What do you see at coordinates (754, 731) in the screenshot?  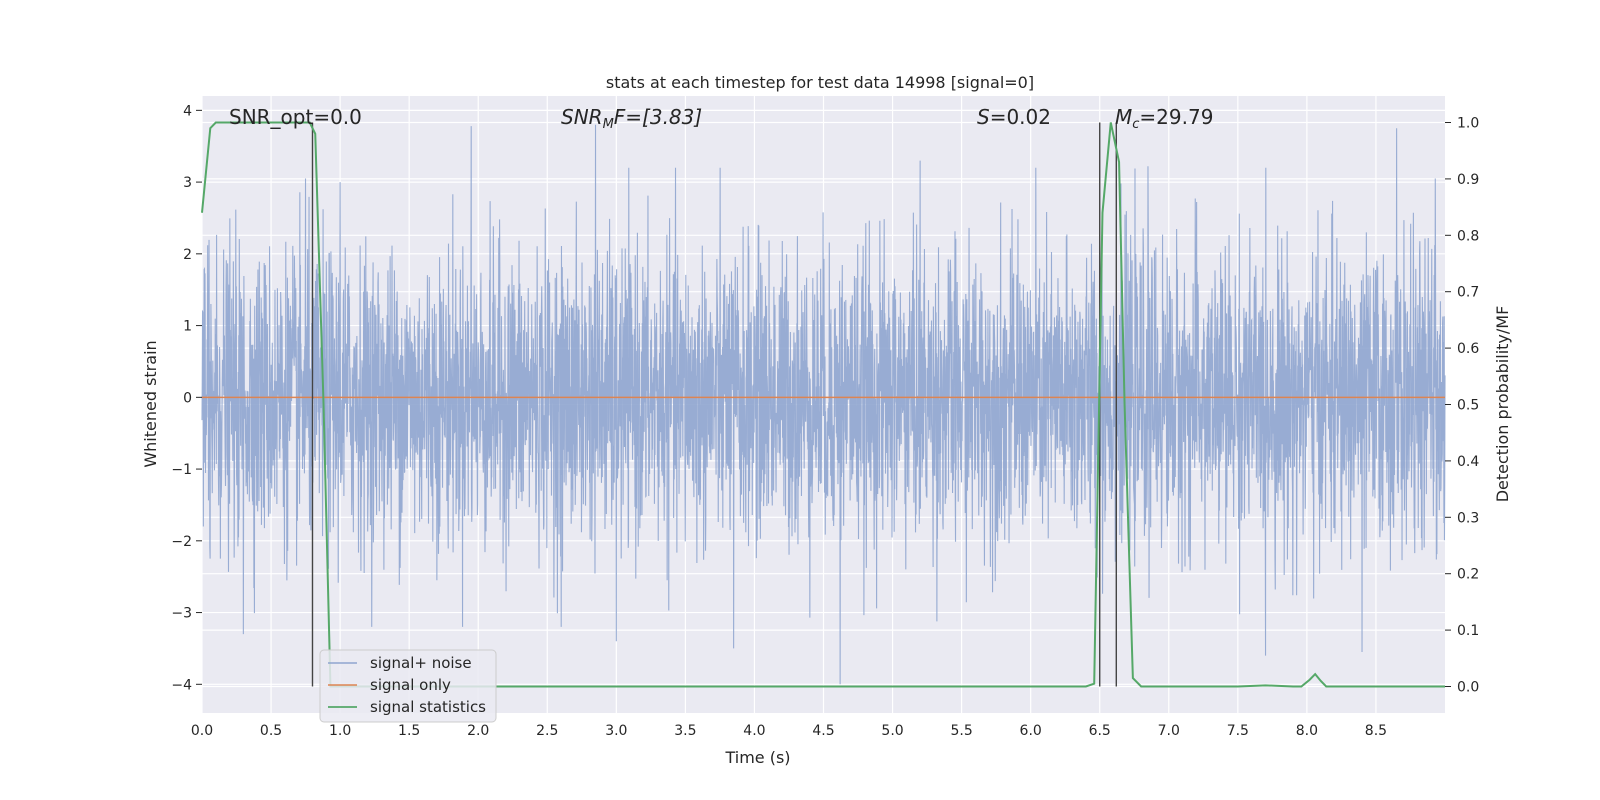 I see `x-tick-label: 4.0` at bounding box center [754, 731].